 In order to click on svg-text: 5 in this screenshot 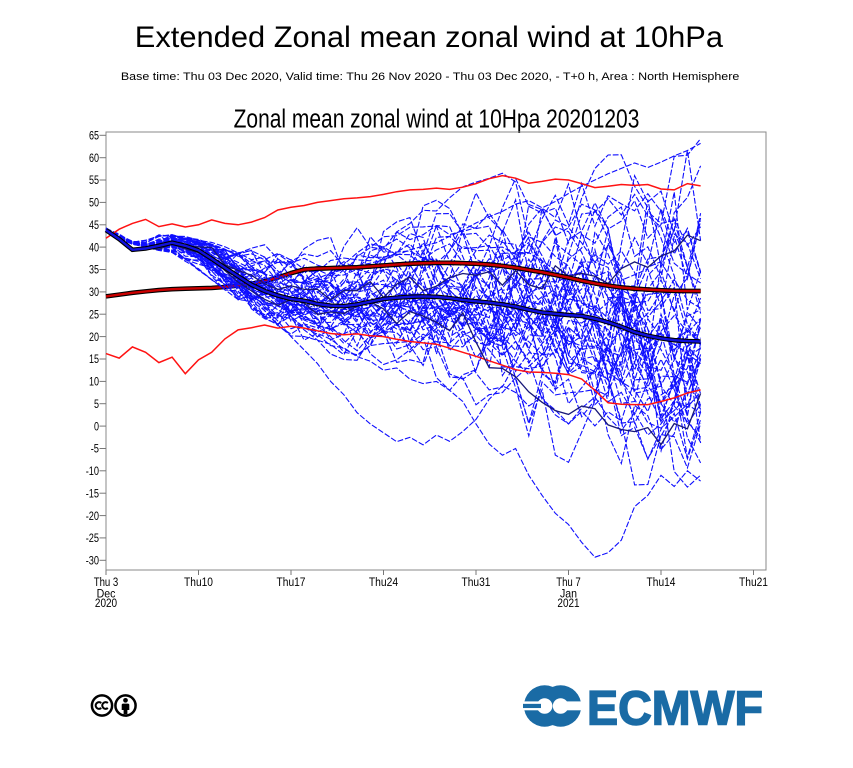, I will do `click(96, 404)`.